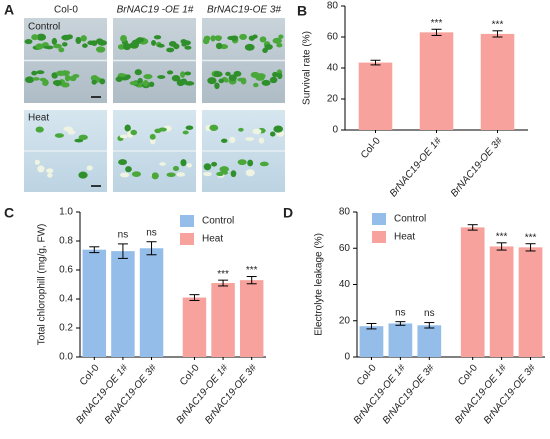  What do you see at coordinates (345, 212) in the screenshot?
I see `y-tick-label: 80` at bounding box center [345, 212].